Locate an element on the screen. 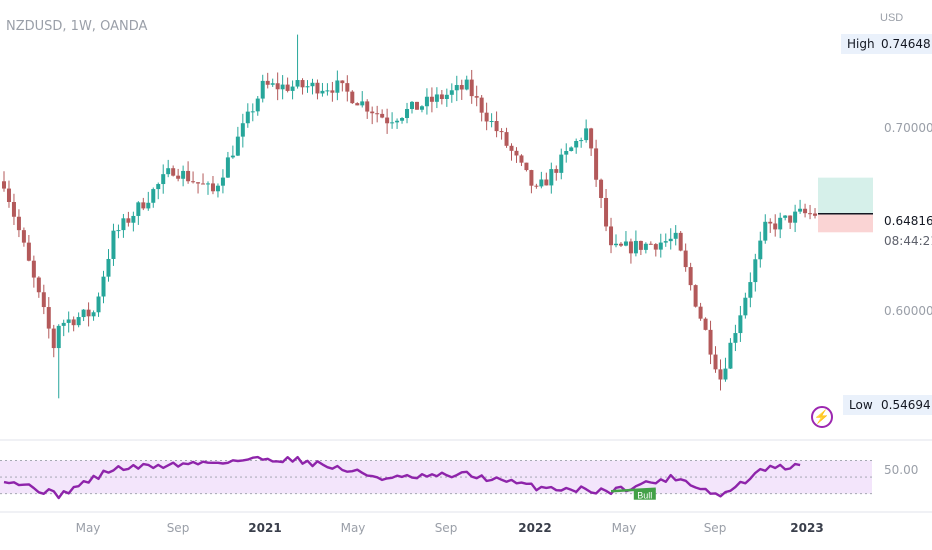 The image size is (932, 550). low-value: 0.54694 is located at coordinates (903, 405).